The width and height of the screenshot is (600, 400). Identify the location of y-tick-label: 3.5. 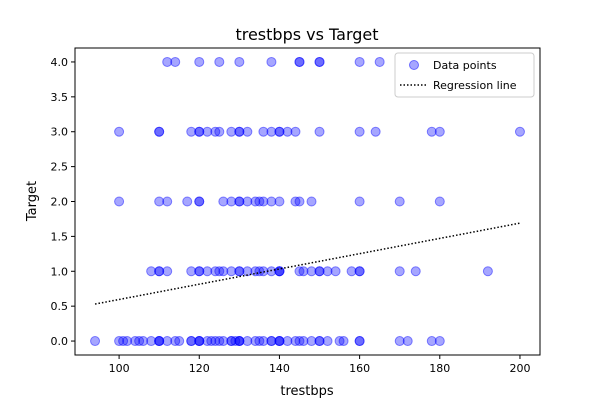
(60, 97).